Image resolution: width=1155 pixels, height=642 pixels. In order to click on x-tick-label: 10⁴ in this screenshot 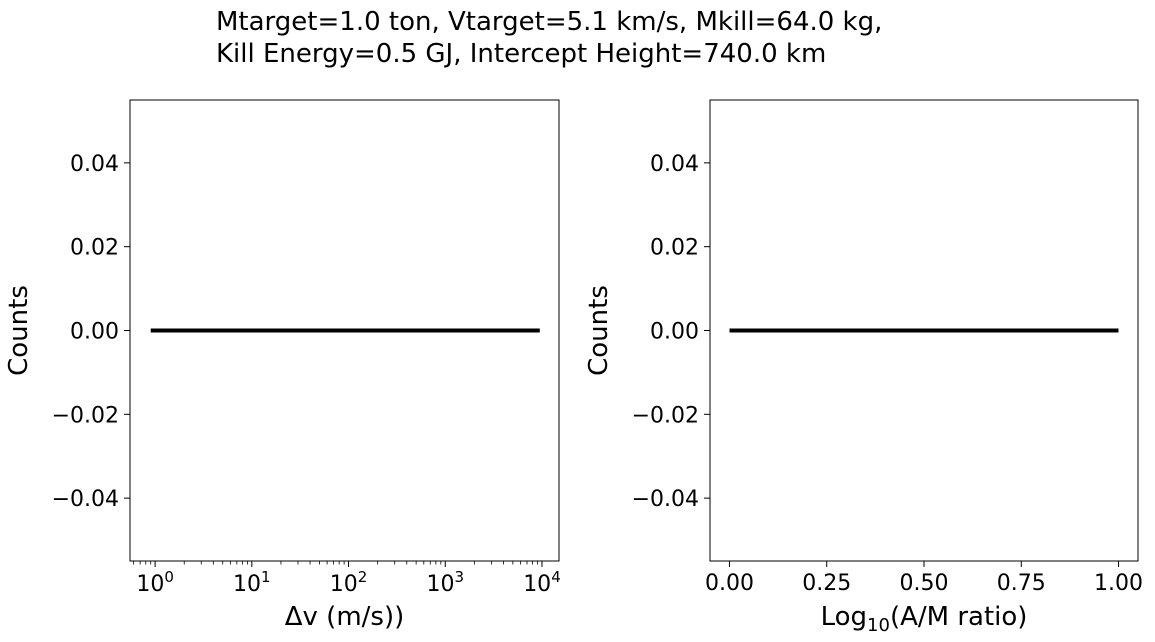, I will do `click(542, 582)`.